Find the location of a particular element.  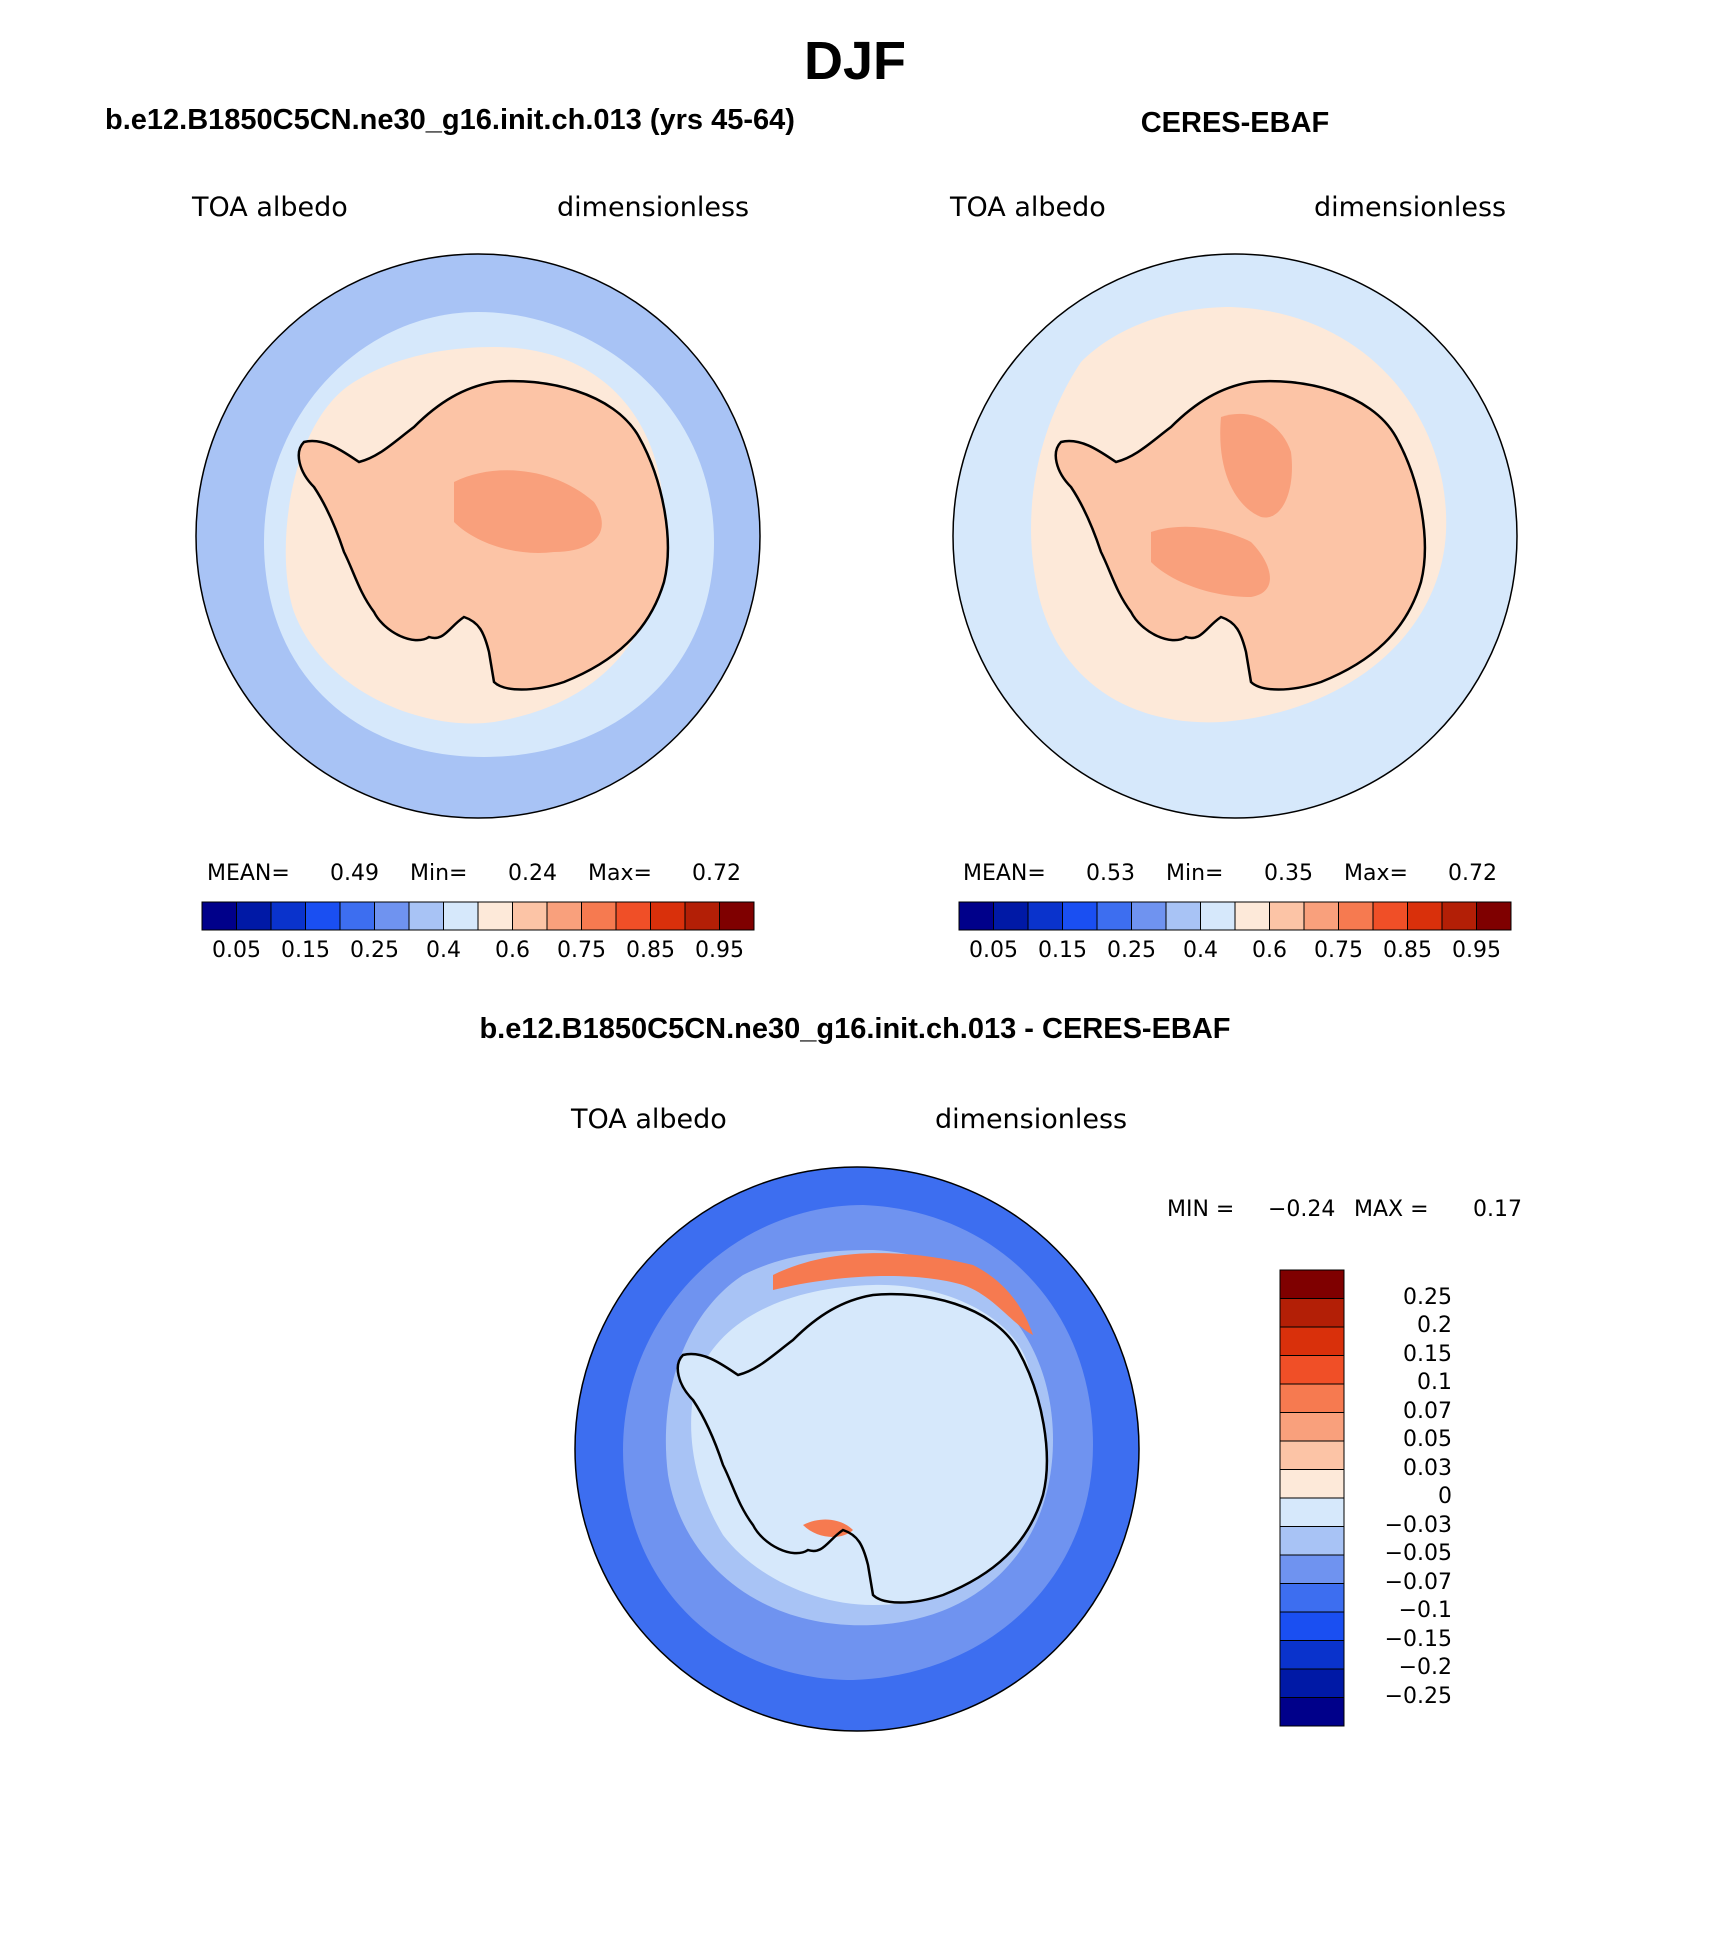

diff-colorbar is located at coordinates (1312, 1498).